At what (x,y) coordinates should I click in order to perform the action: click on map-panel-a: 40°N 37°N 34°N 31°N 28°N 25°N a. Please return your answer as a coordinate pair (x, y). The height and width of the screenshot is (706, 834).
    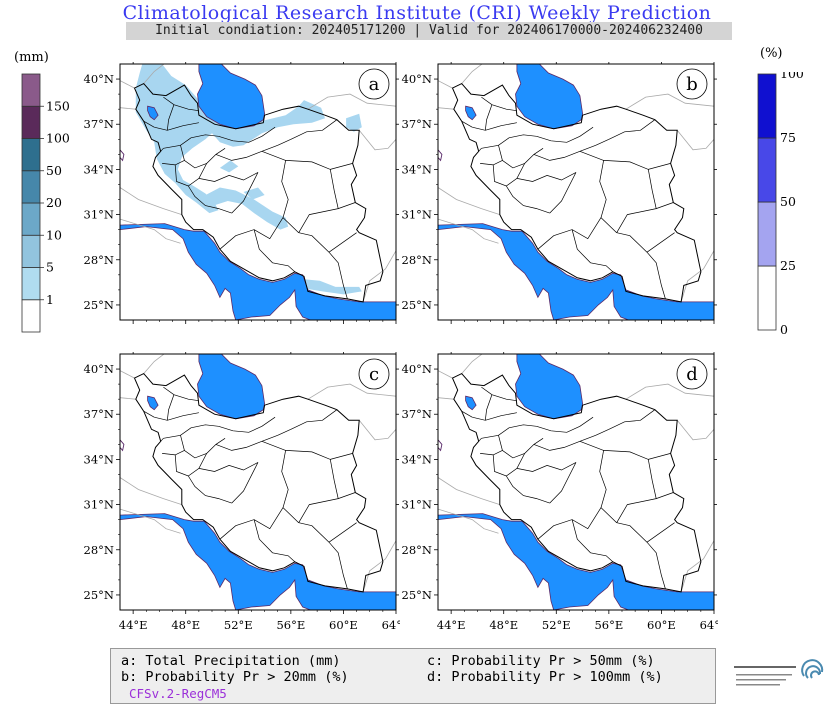
    Looking at the image, I should click on (241, 193).